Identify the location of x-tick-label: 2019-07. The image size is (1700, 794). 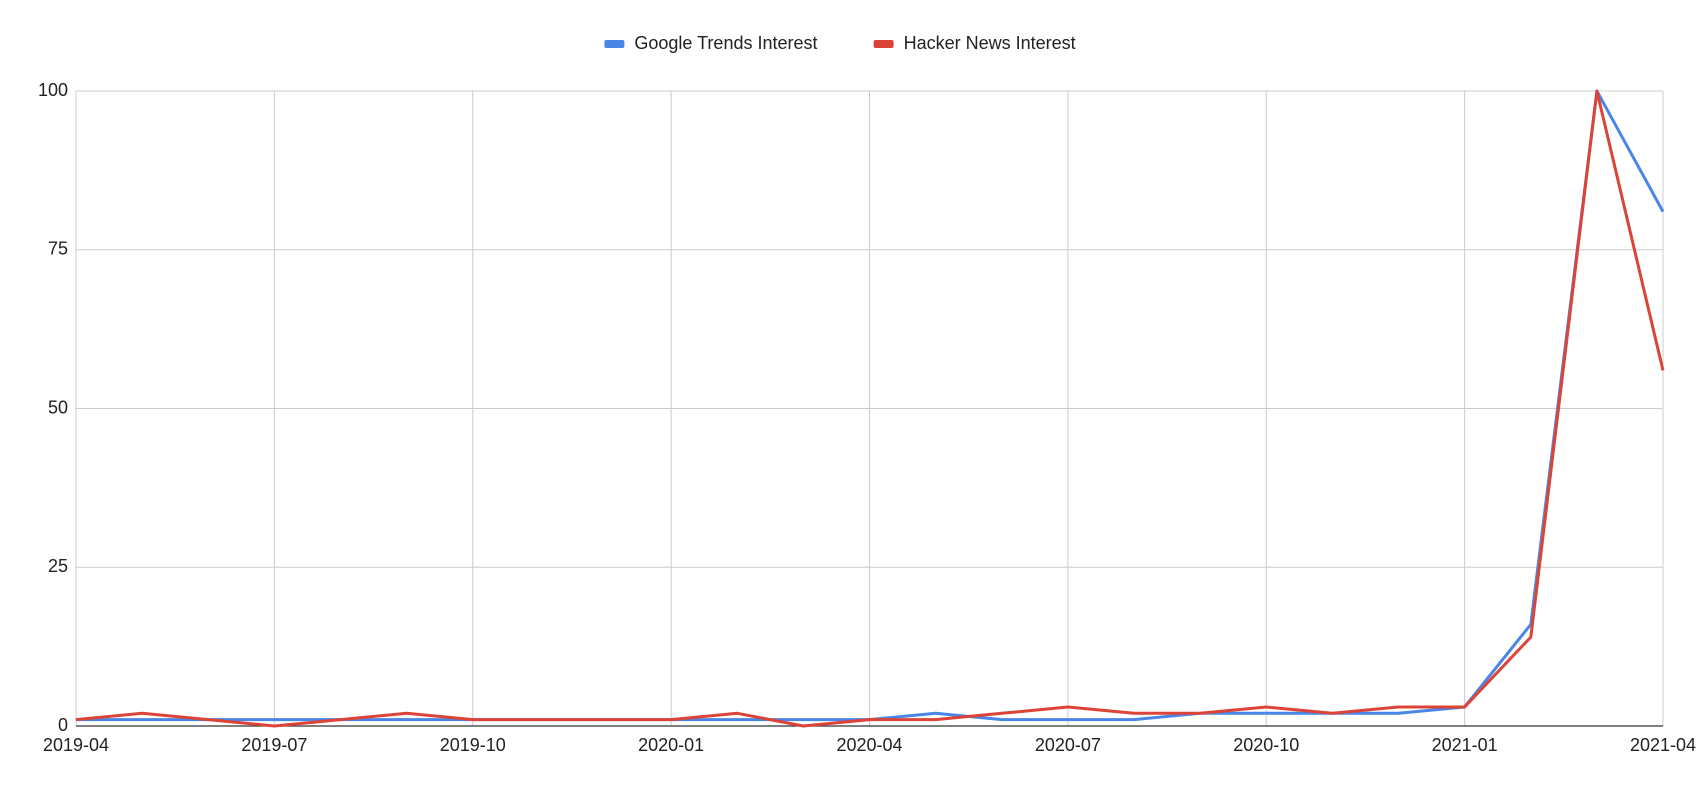
(274, 745).